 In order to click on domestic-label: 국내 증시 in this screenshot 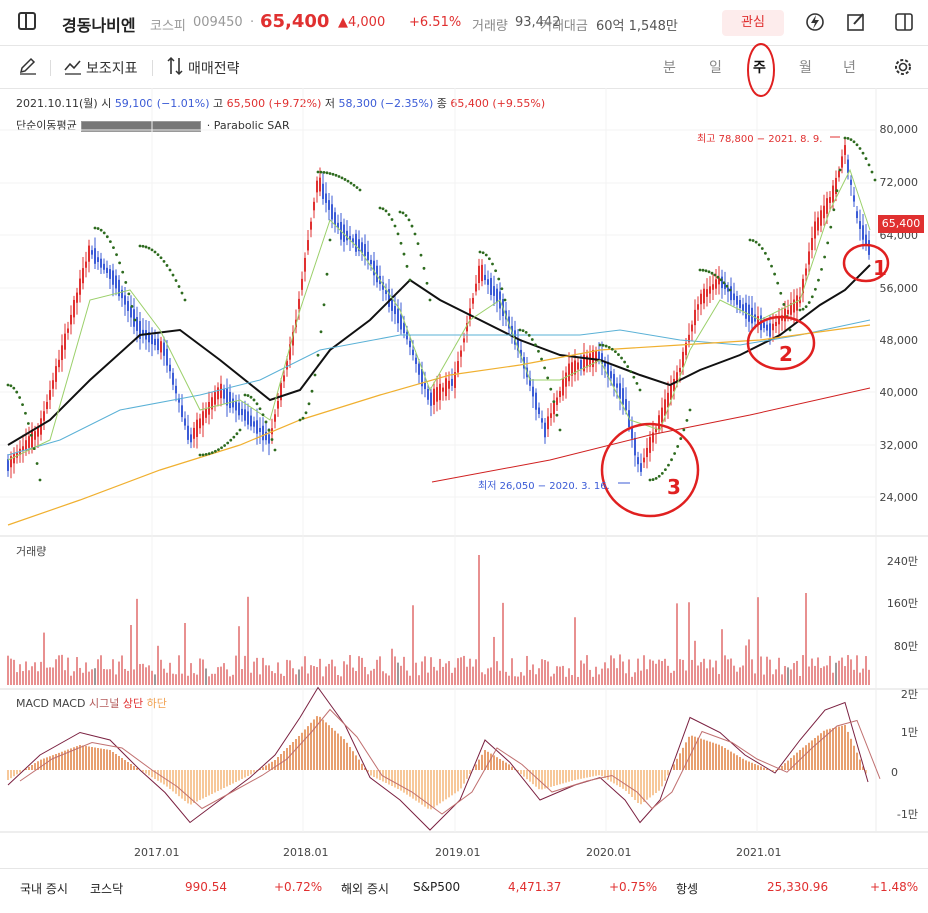, I will do `click(44, 888)`.